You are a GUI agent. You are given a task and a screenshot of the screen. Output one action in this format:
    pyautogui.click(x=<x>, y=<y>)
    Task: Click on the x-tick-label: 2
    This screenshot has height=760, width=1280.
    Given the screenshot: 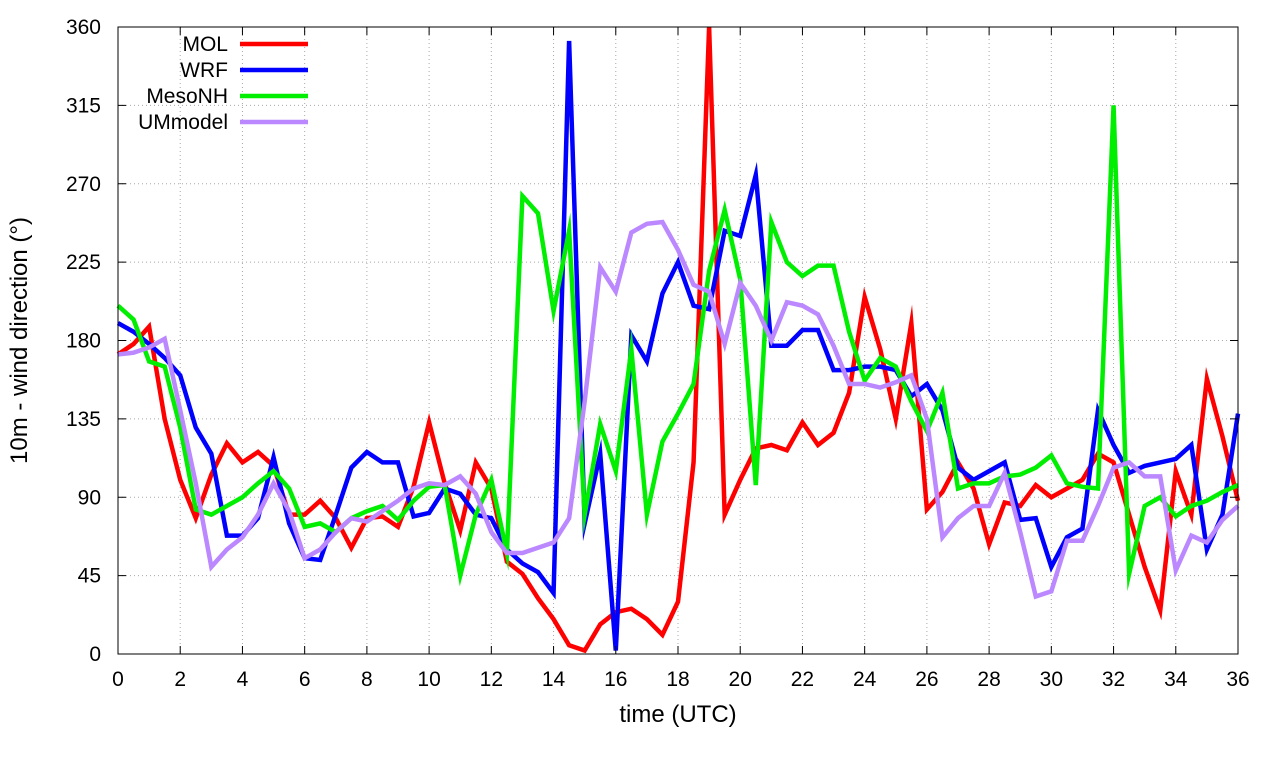 What is the action you would take?
    pyautogui.click(x=180, y=679)
    